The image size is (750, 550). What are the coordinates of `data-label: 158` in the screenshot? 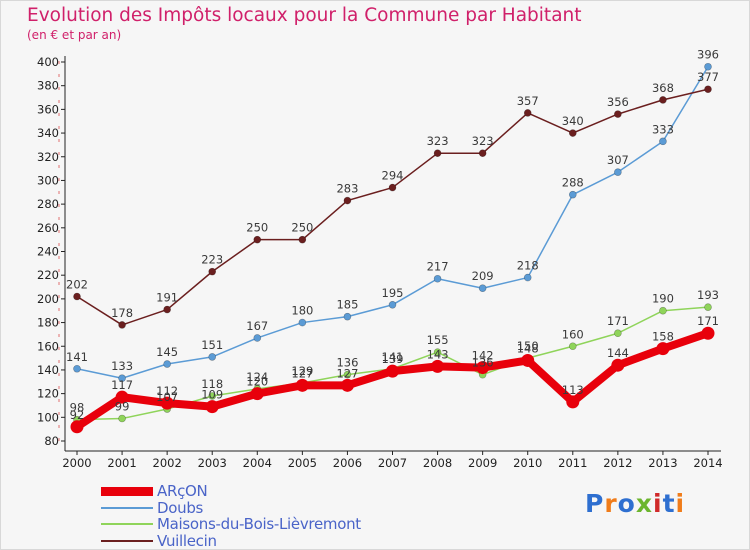 It's located at (663, 337).